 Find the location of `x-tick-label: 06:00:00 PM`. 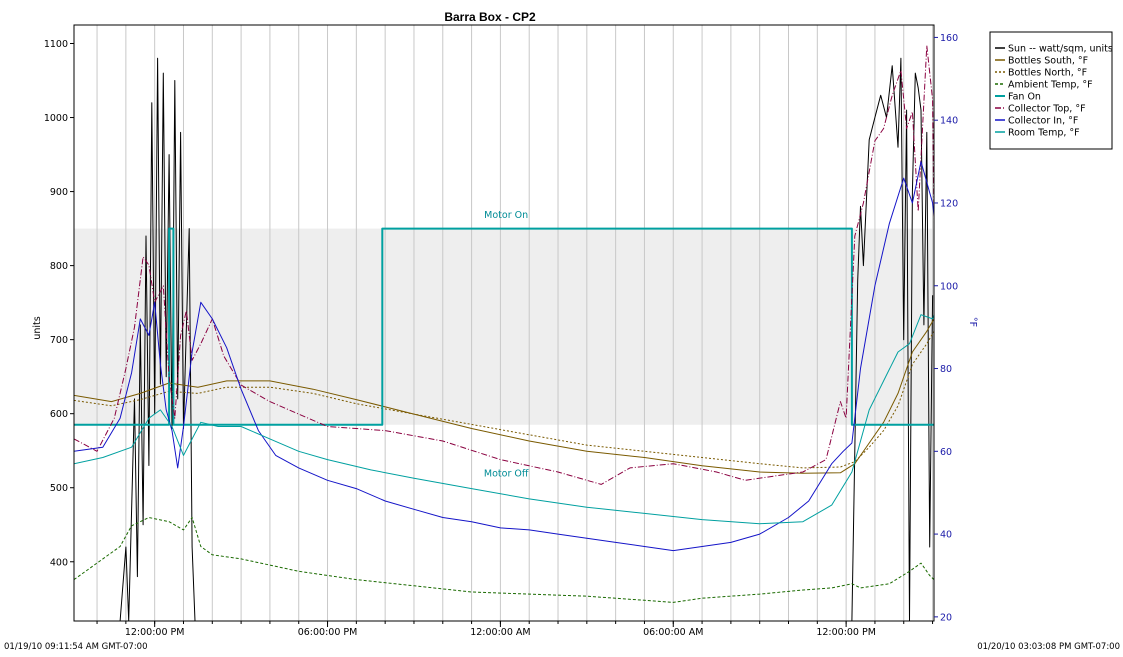

x-tick-label: 06:00:00 PM is located at coordinates (328, 632).